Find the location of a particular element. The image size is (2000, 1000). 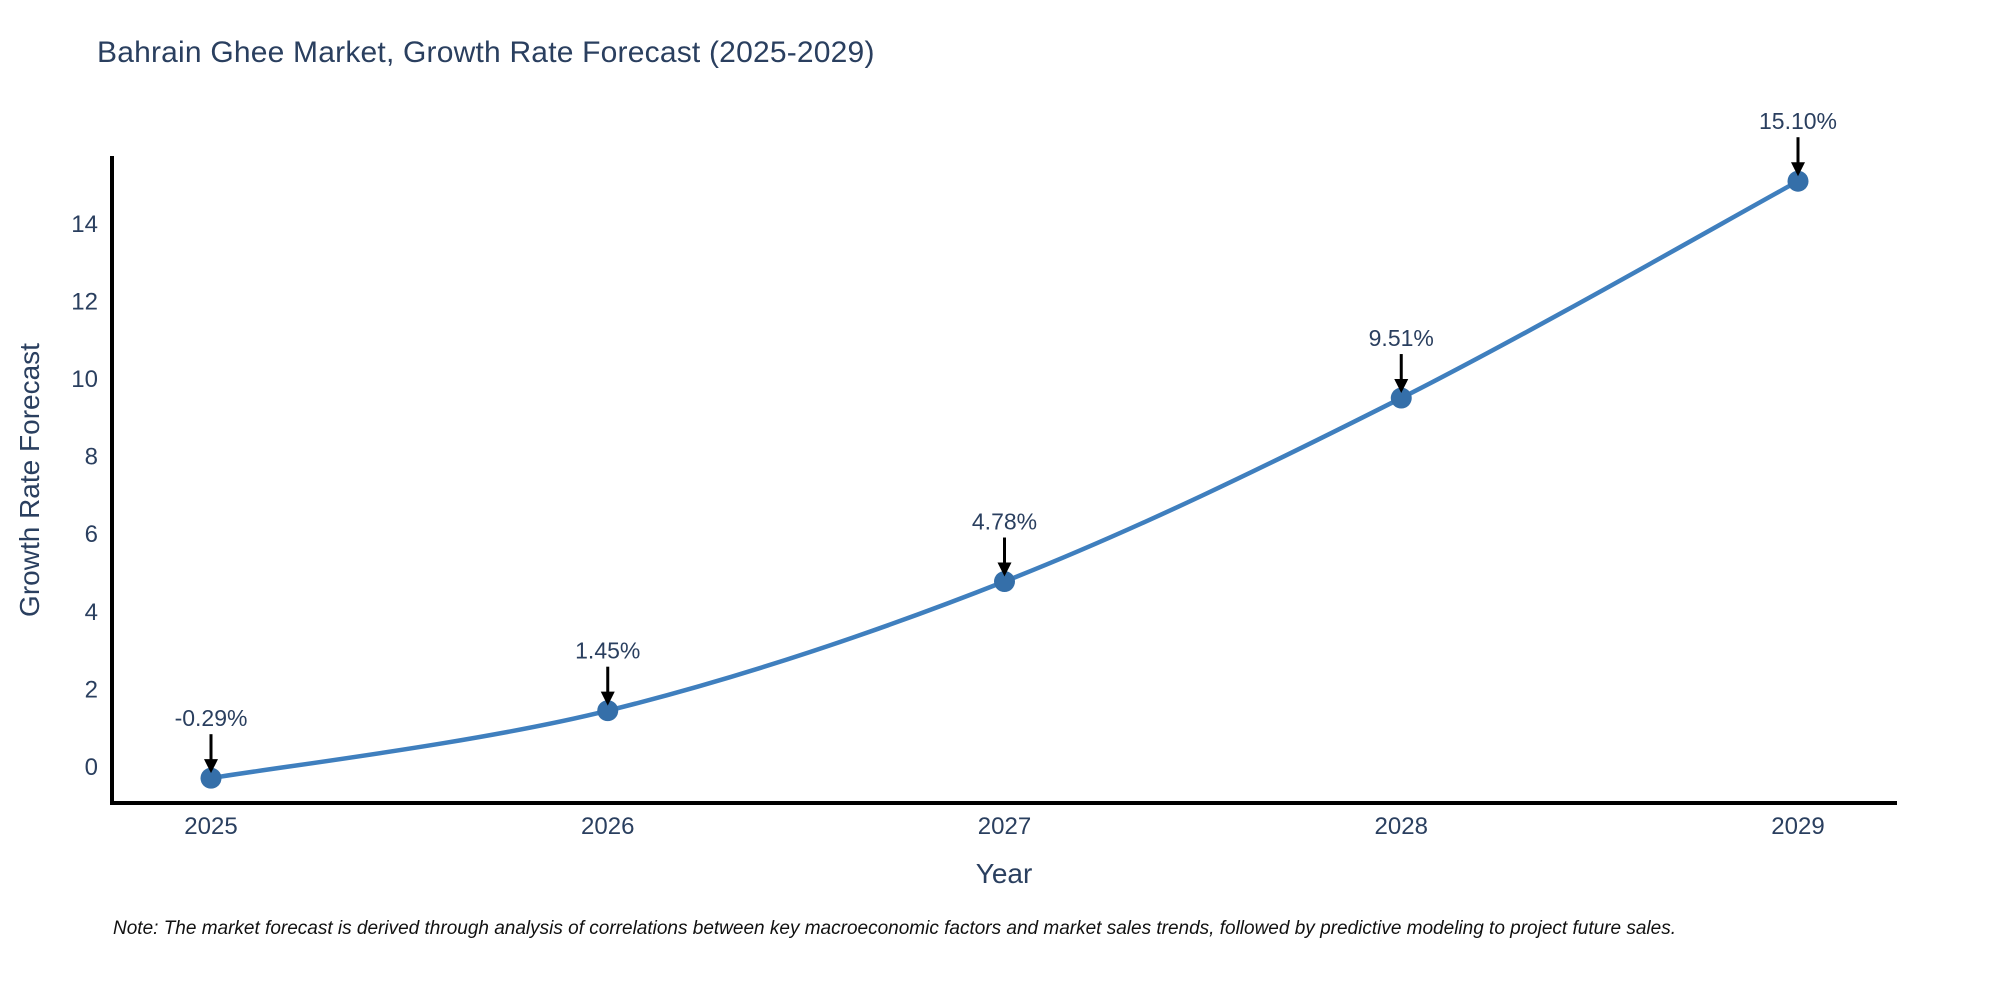

x-tick-label: 2025 is located at coordinates (210, 826).